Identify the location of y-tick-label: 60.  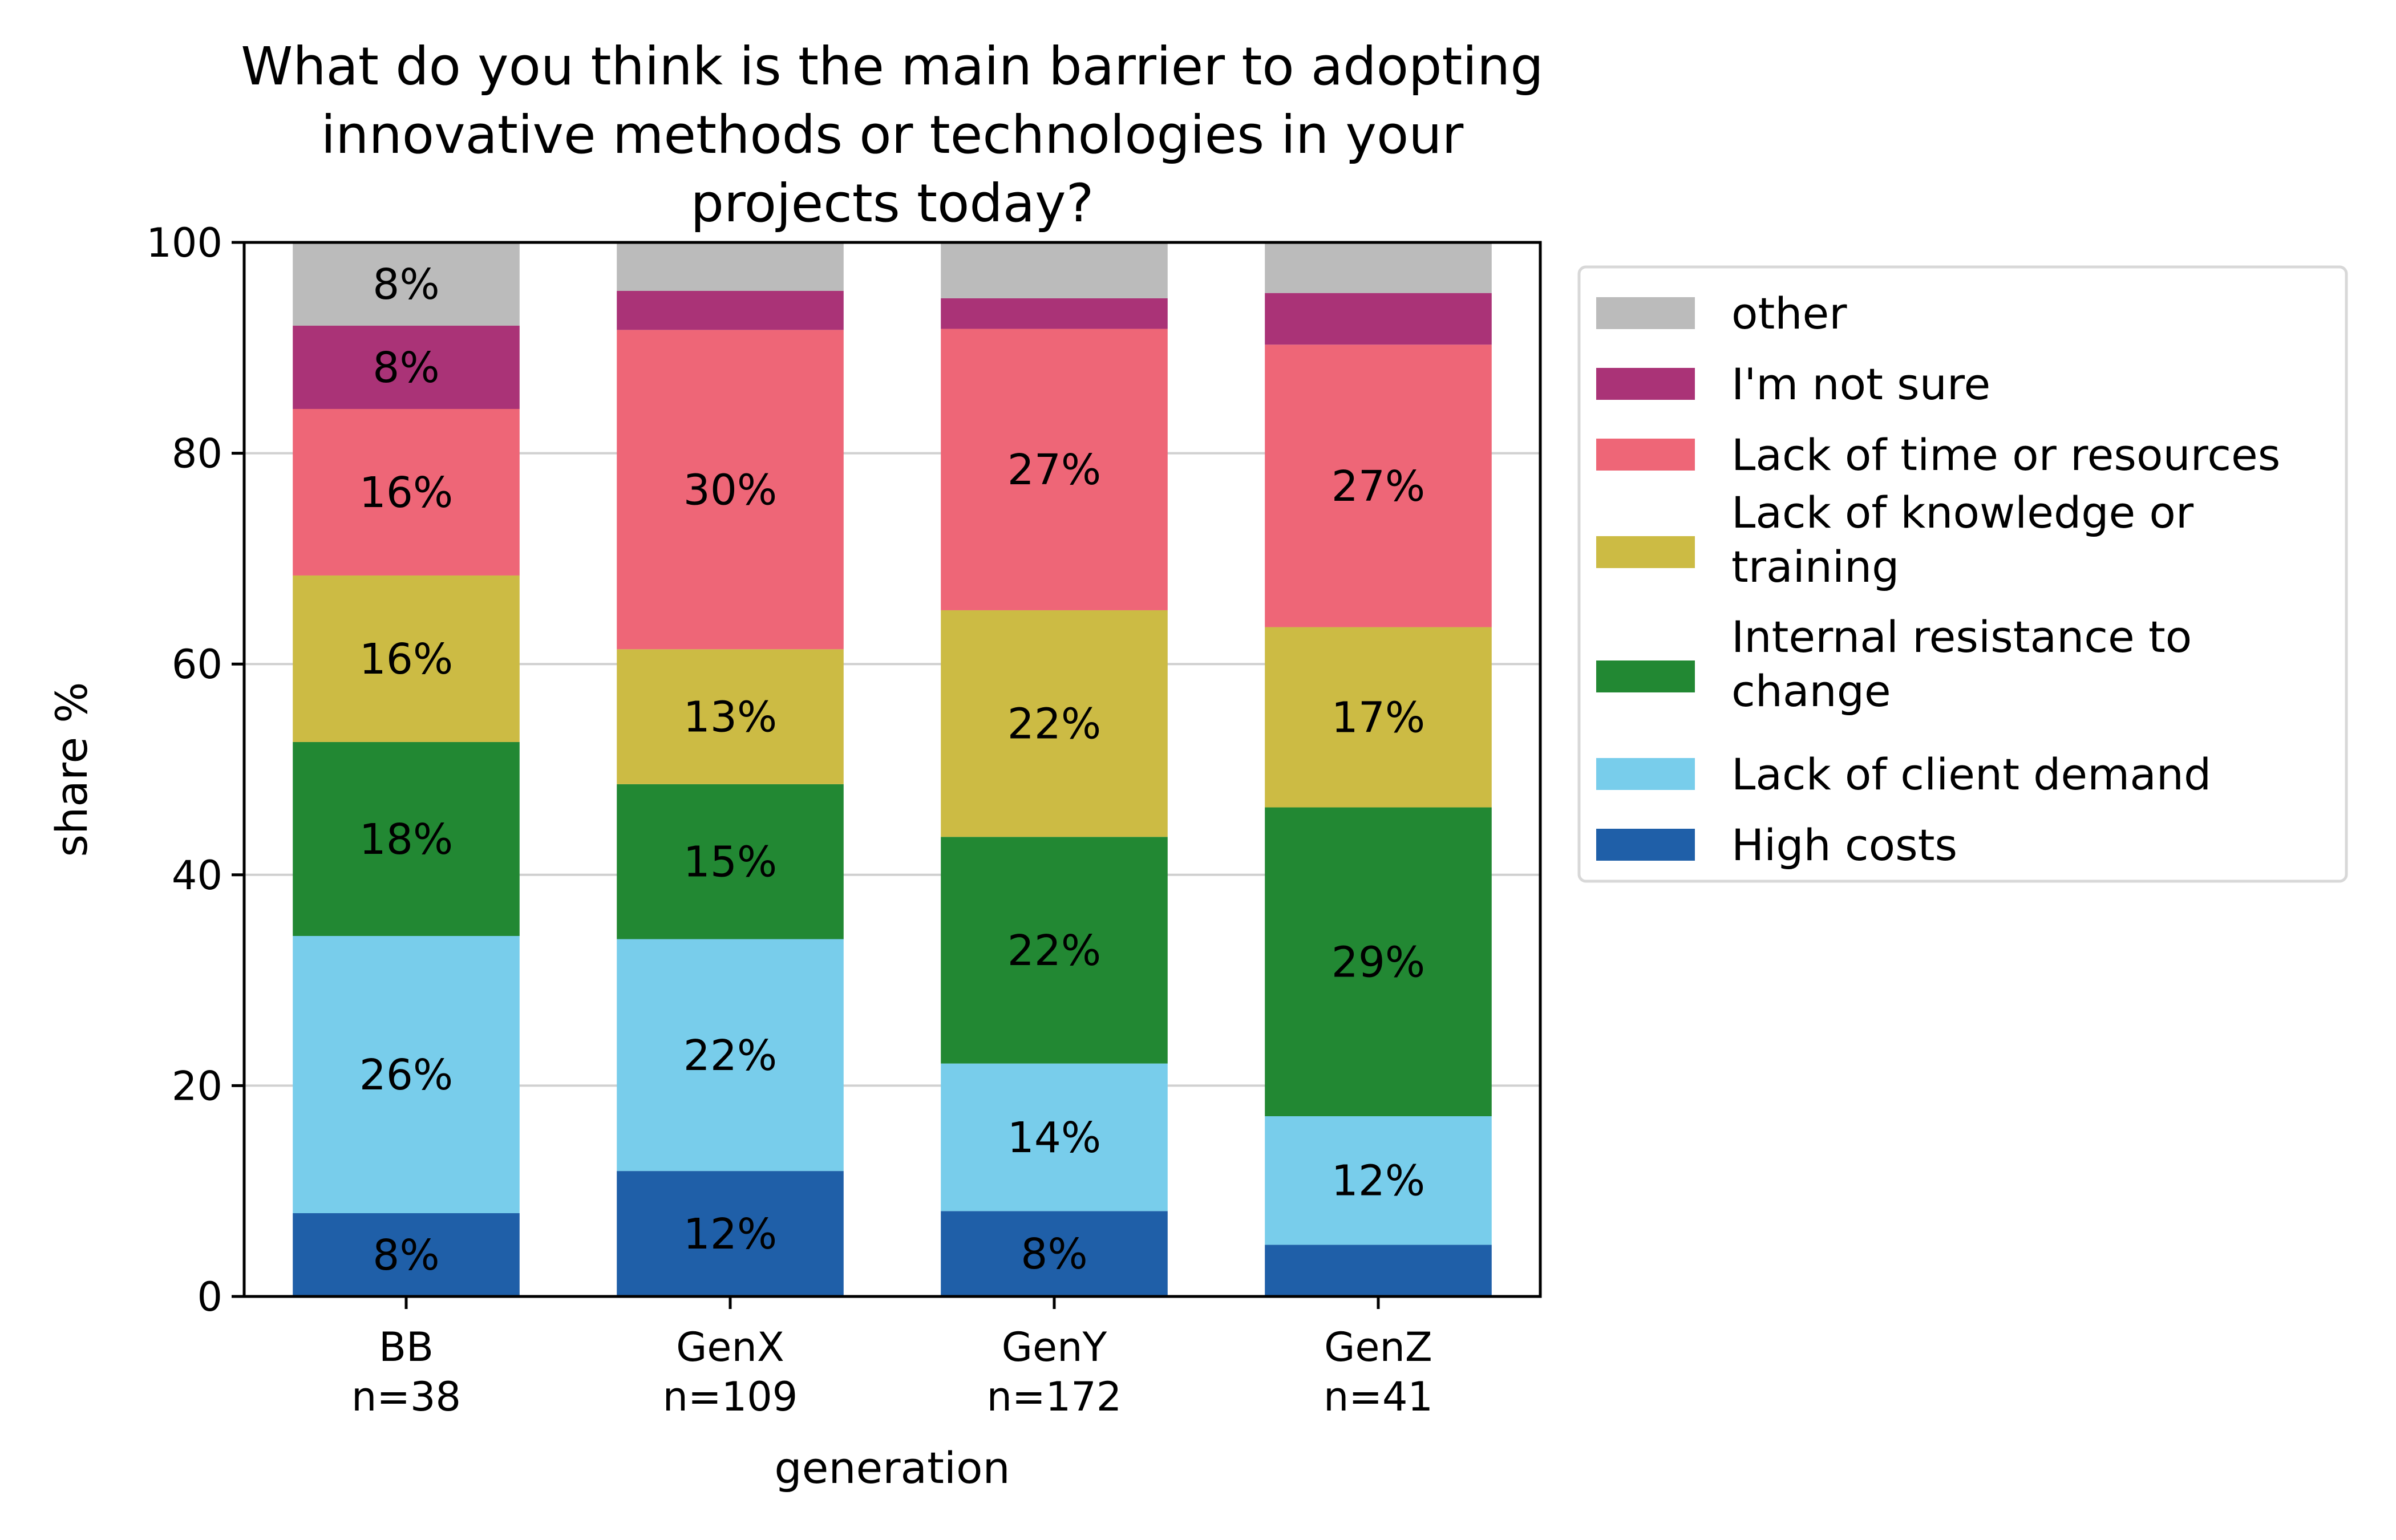
(197, 664).